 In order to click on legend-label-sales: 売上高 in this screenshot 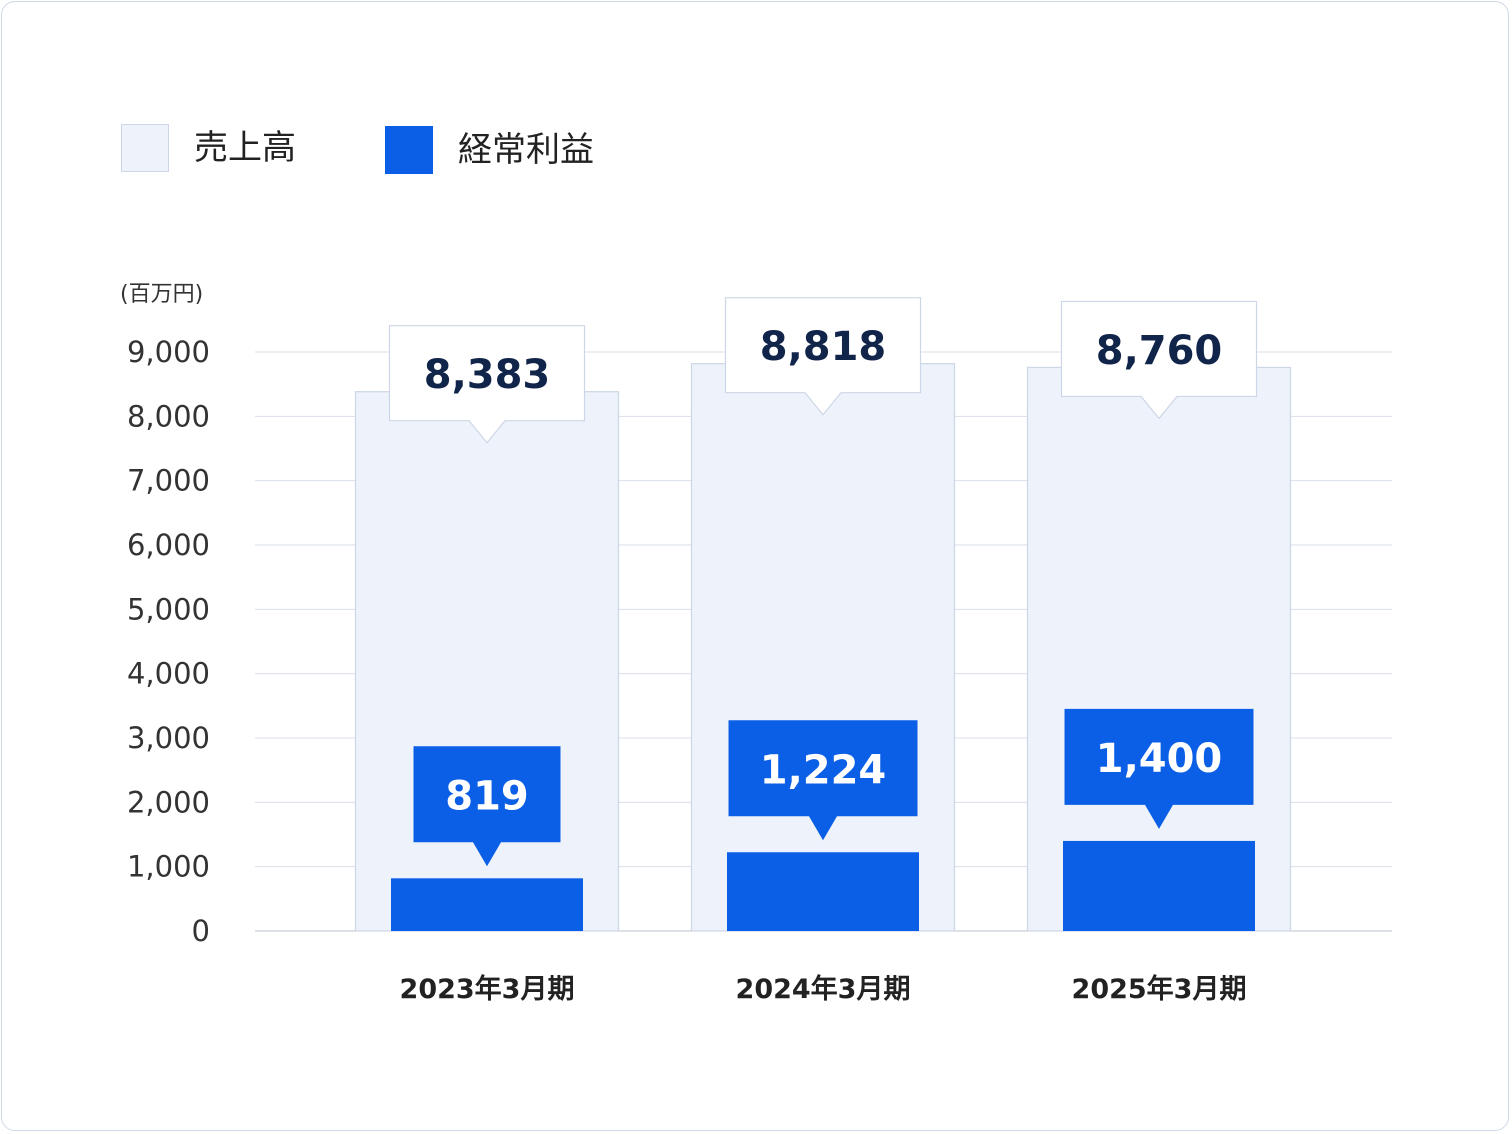, I will do `click(245, 148)`.